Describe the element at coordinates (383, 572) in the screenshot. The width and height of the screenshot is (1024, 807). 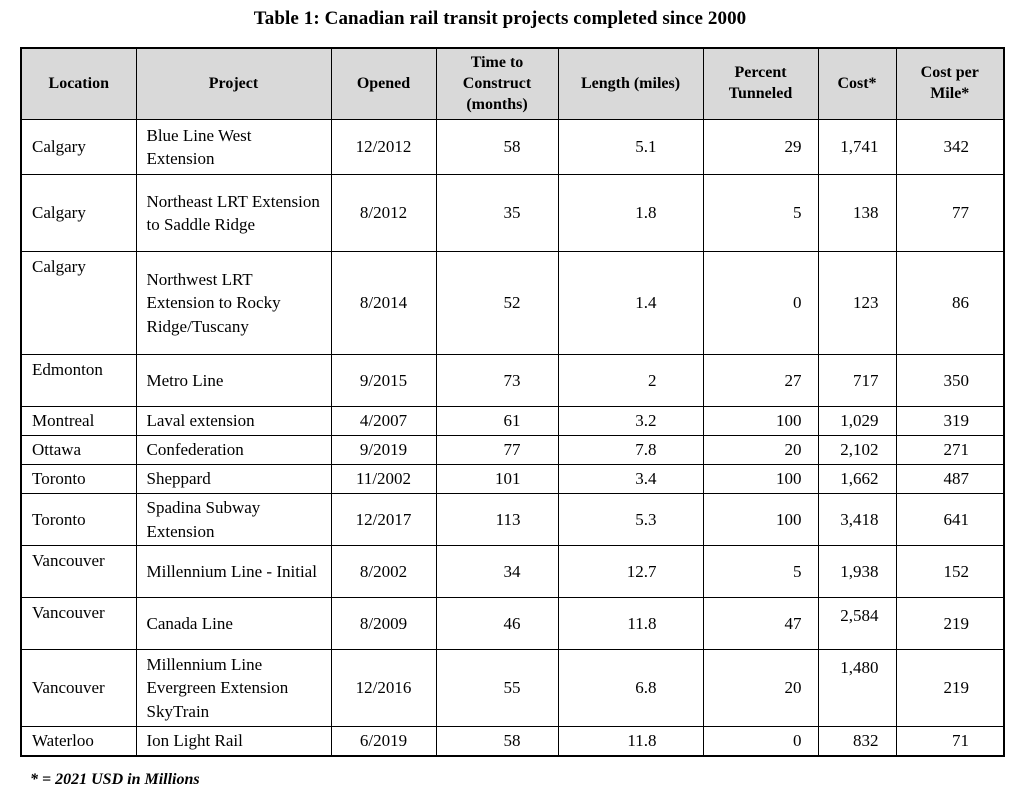
I see `cell-opened: 8/2002` at that location.